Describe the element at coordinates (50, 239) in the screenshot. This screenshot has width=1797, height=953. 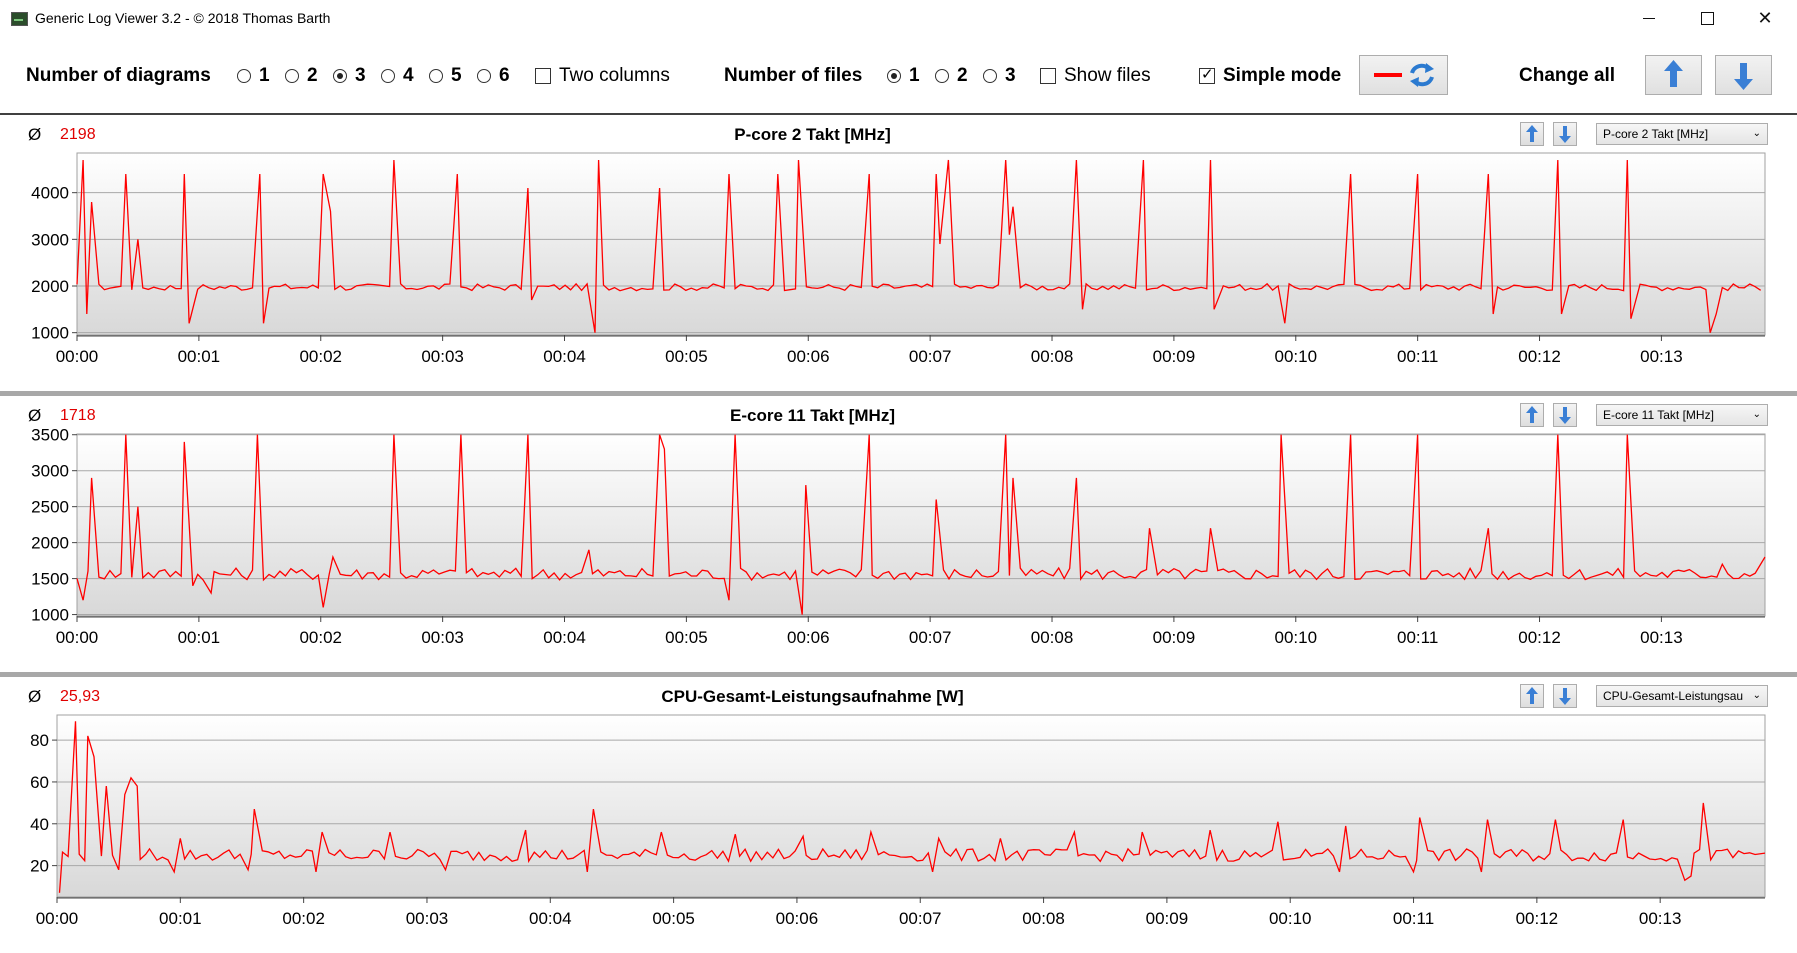
I see `y-tick-label: 3000` at that location.